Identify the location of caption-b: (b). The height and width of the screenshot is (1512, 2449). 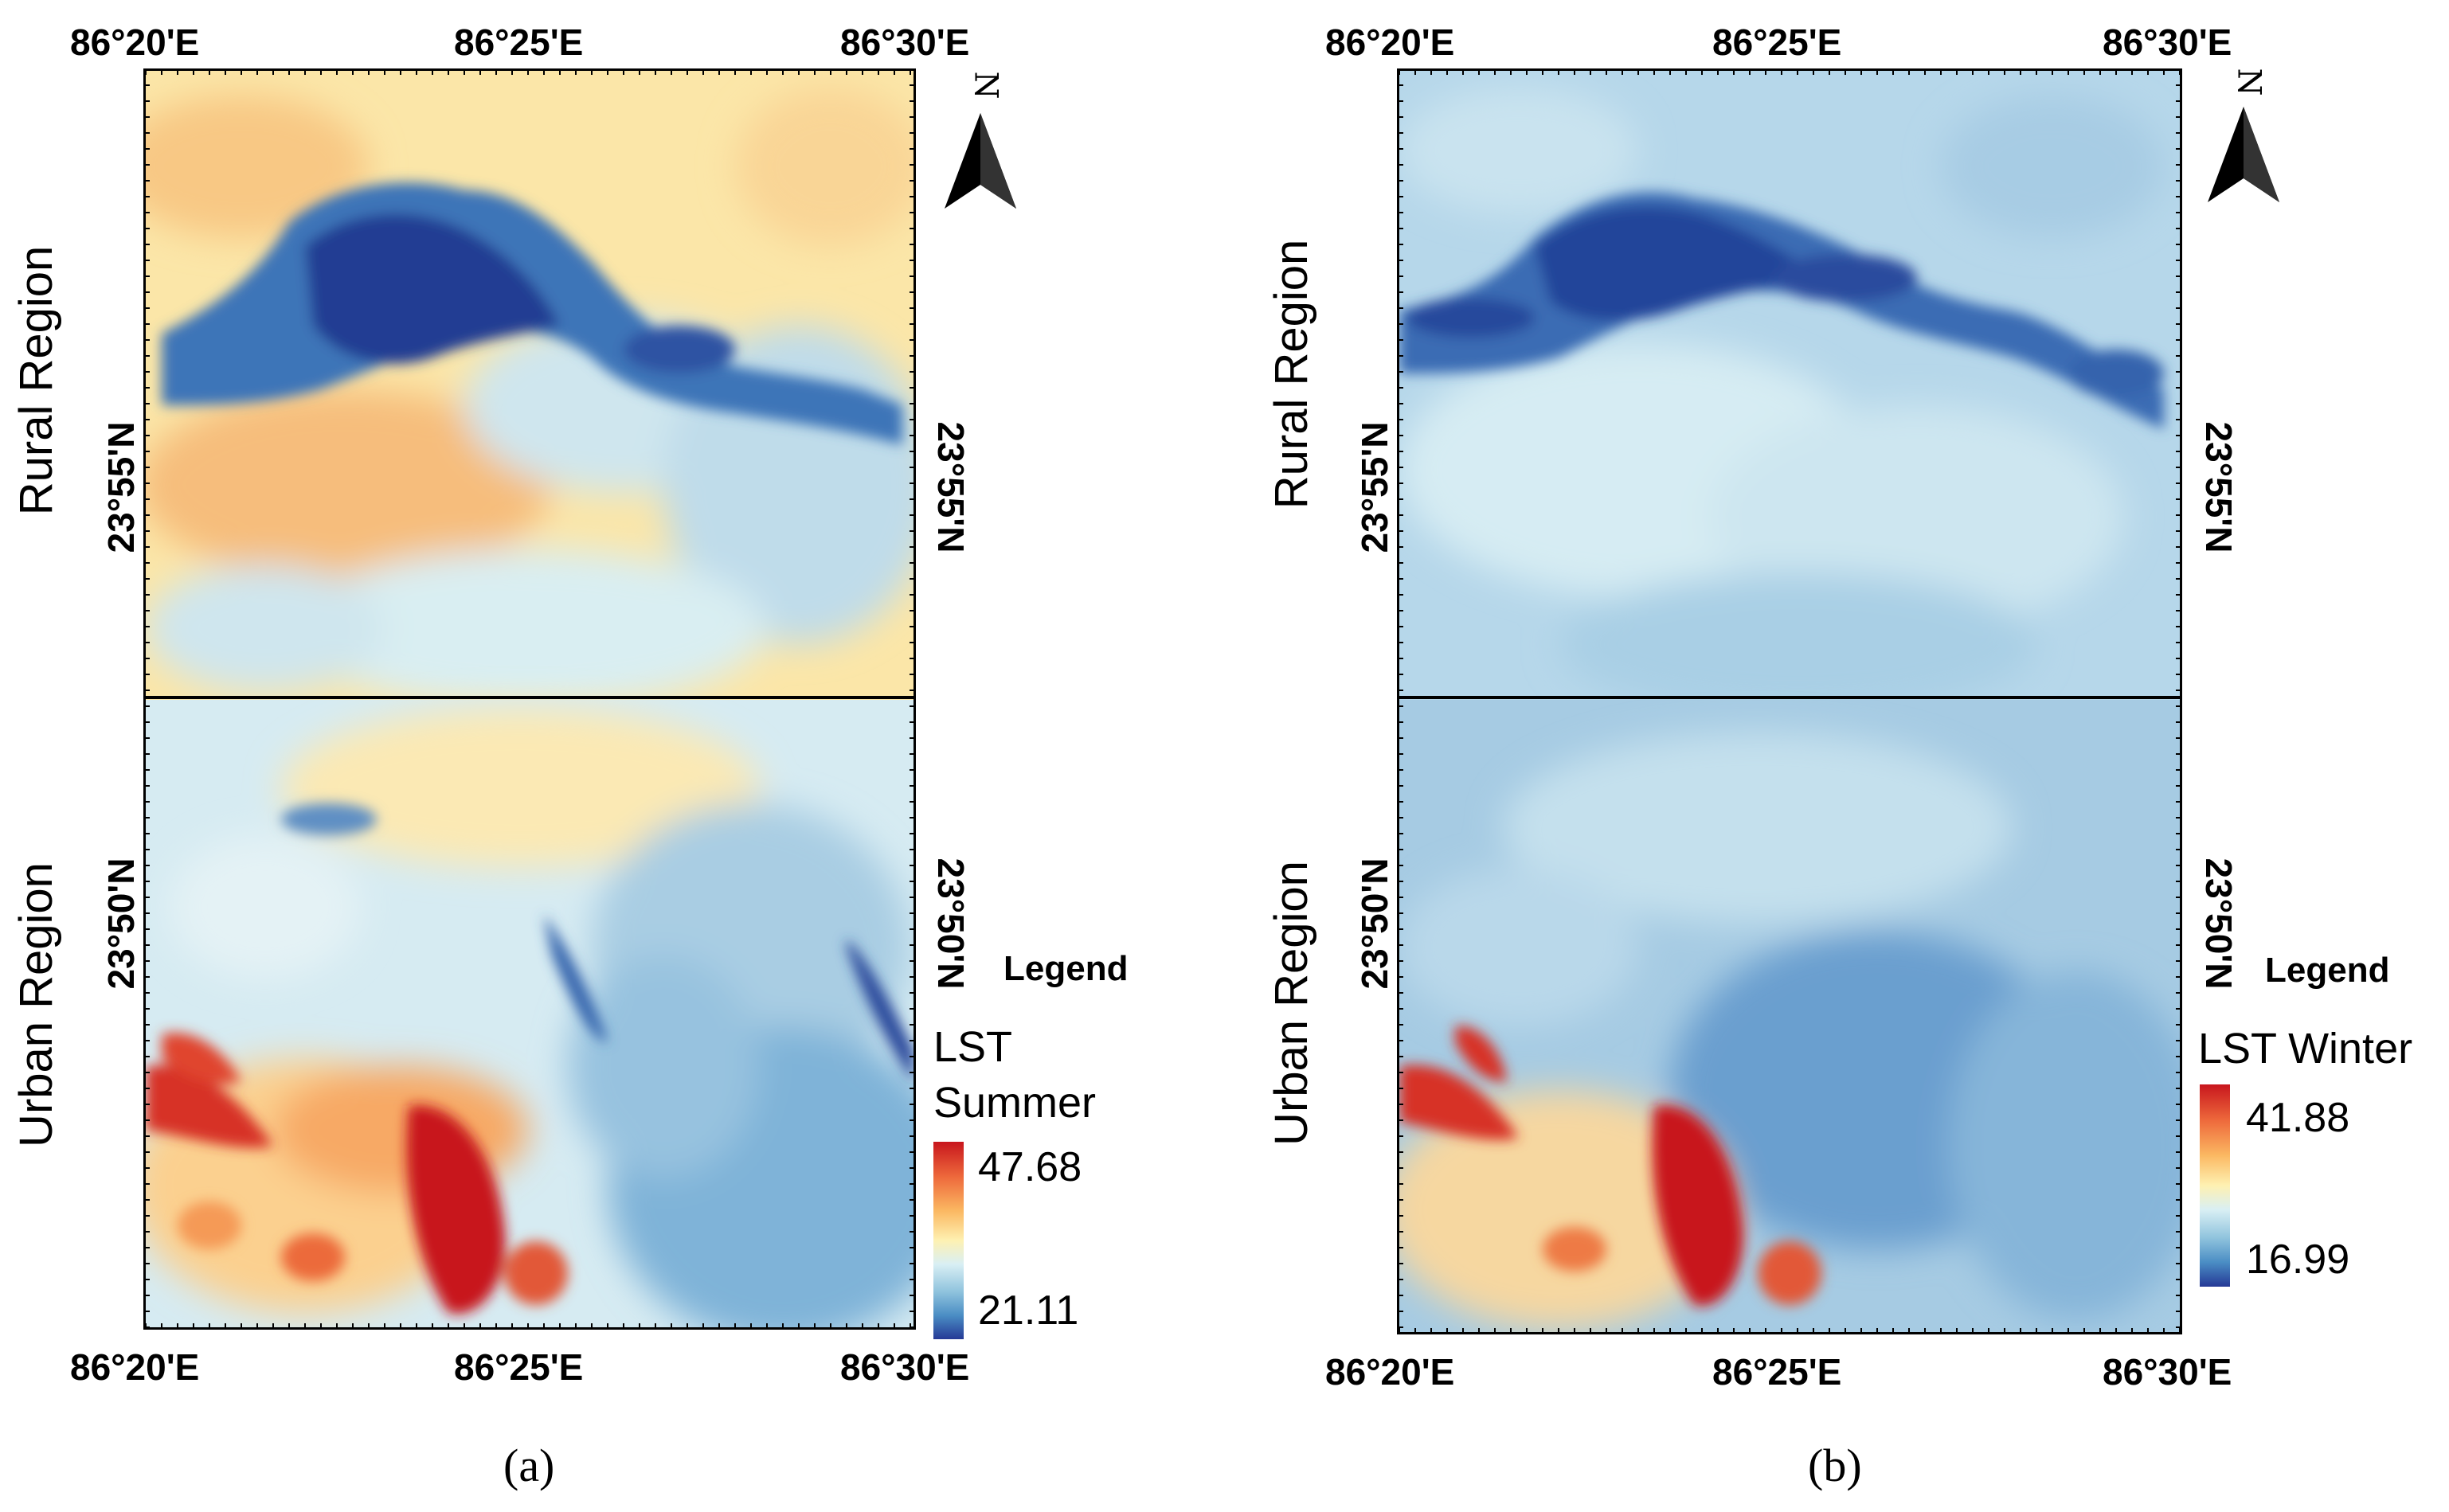
(1835, 1465).